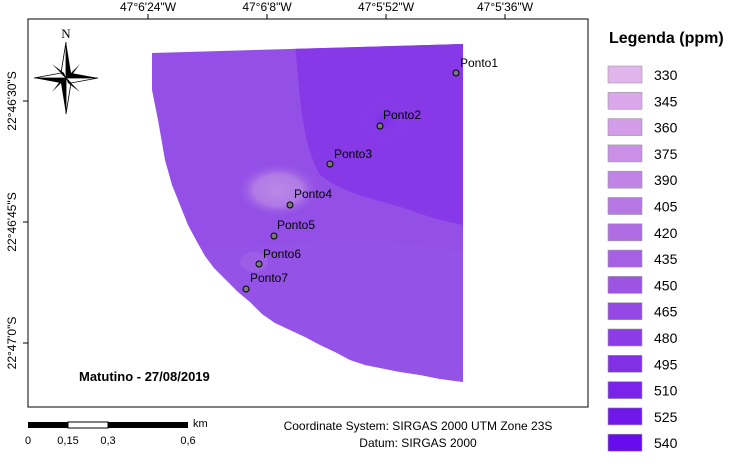 The image size is (750, 464). Describe the element at coordinates (666, 259) in the screenshot. I see `legend-value: 435` at that location.